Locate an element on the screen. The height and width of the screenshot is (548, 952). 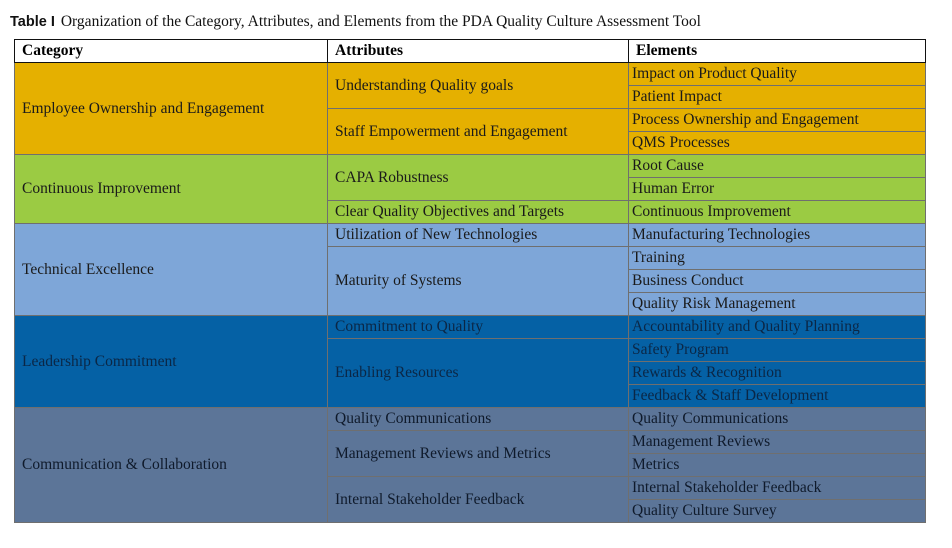
header-attributes: Attributes is located at coordinates (478, 51).